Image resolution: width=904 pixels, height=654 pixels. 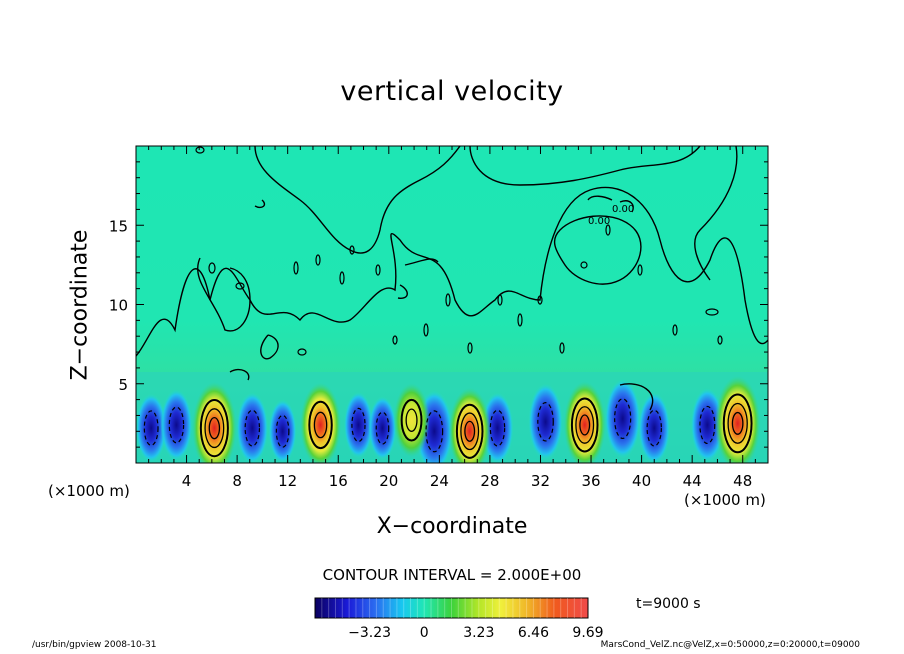 I want to click on x-tick-label: 32, so click(x=540, y=481).